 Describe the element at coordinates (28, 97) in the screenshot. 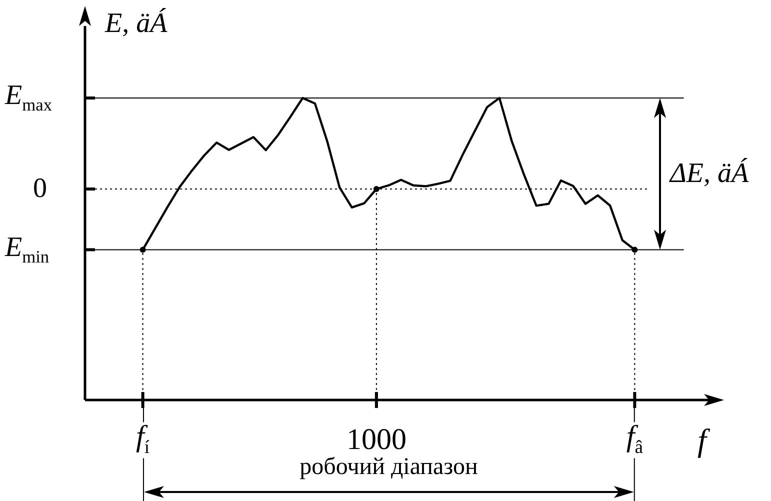

I see `ref-line-label: E$_{max}$` at that location.